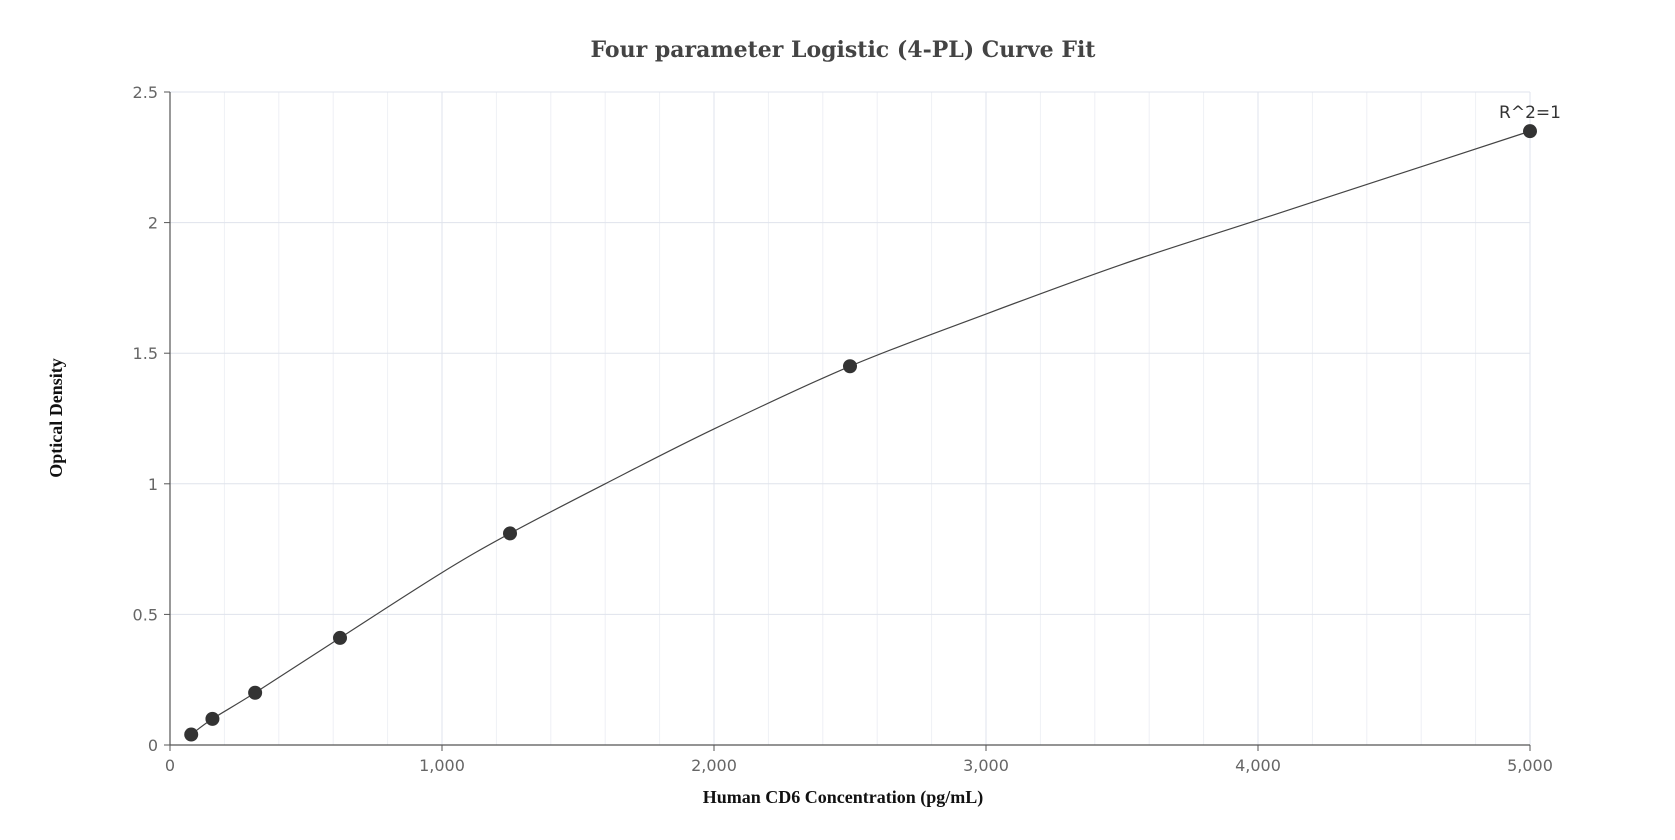 This screenshot has width=1675, height=840. Describe the element at coordinates (714, 765) in the screenshot. I see `x-tick-label: 2,000` at that location.